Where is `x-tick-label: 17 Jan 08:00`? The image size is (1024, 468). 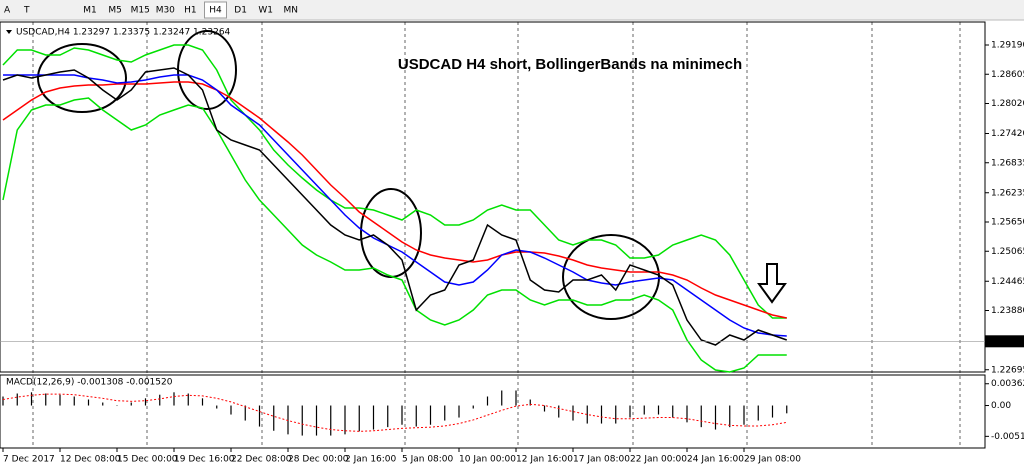
x-tick-label: 17 Jan 08:00 is located at coordinates (601, 460).